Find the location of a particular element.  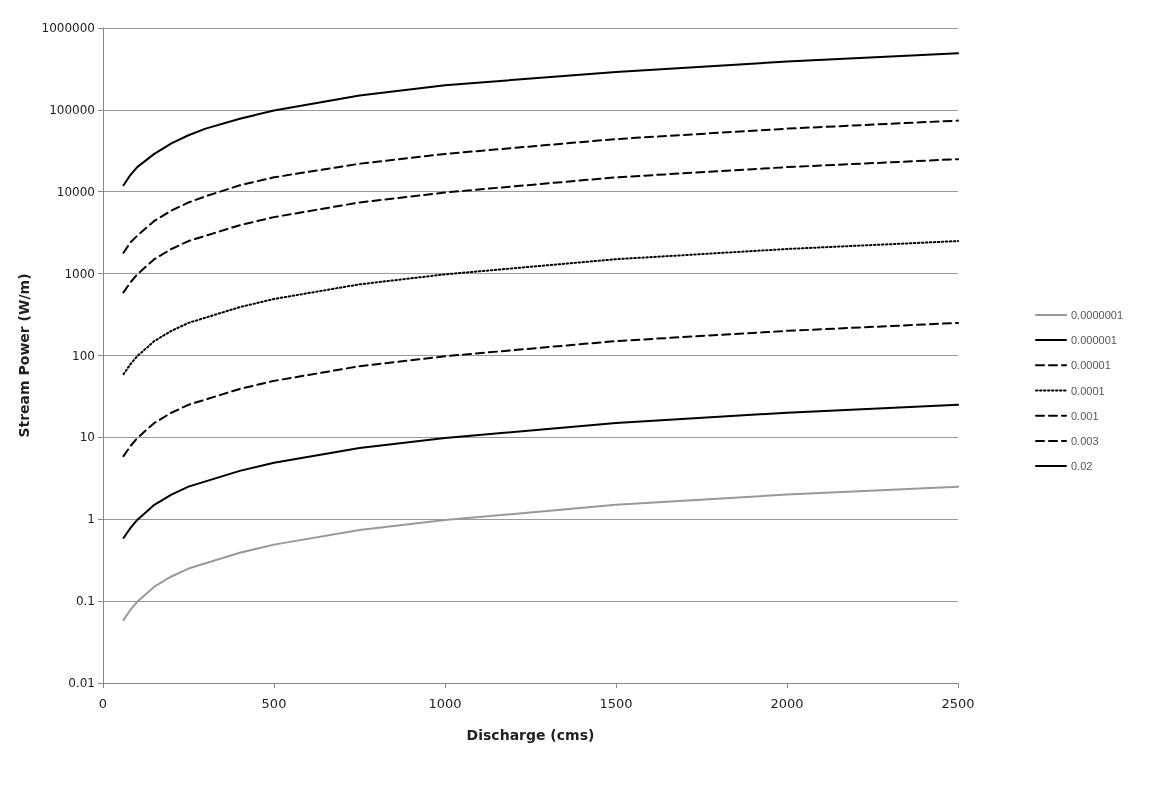

y-tick-label: 100 is located at coordinates (83, 355).